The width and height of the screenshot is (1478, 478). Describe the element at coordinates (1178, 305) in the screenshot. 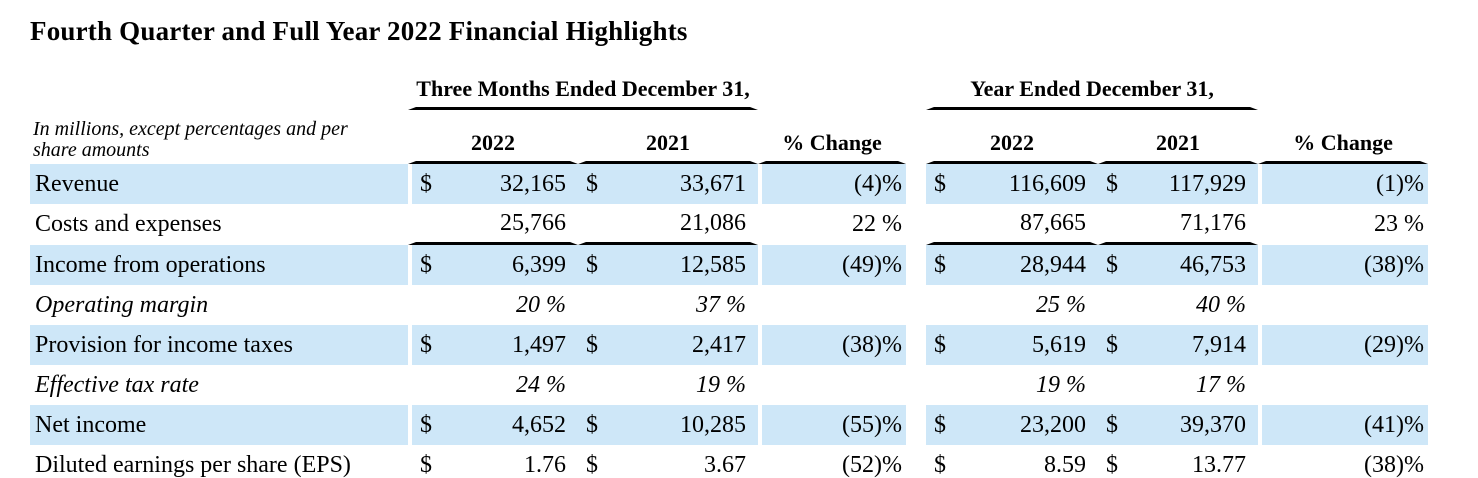

I see `cell-fy-2021: 40 %` at that location.